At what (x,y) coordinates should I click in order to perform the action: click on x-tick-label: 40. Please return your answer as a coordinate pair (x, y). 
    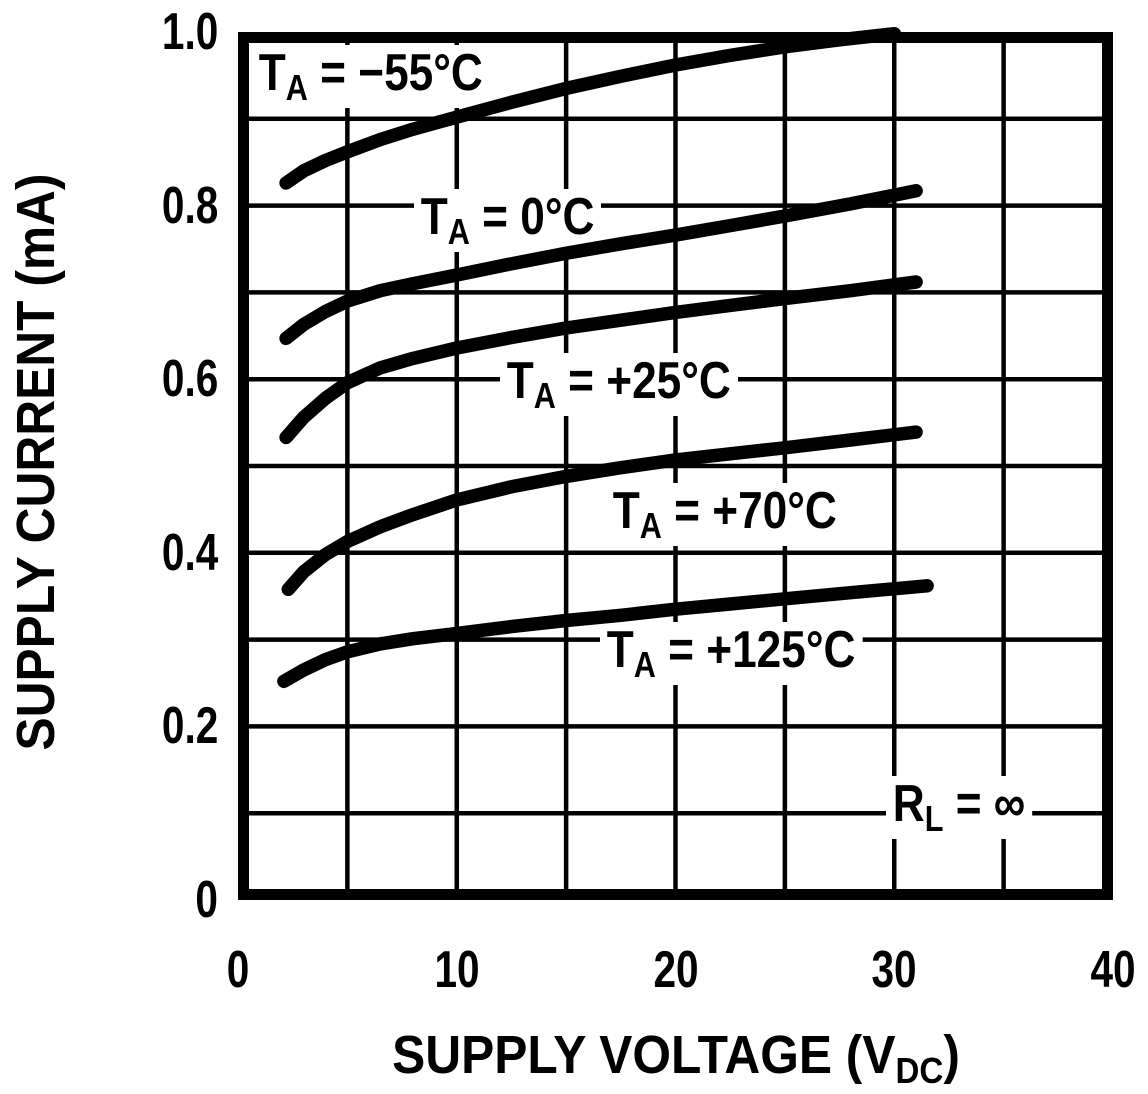
    Looking at the image, I should click on (1113, 970).